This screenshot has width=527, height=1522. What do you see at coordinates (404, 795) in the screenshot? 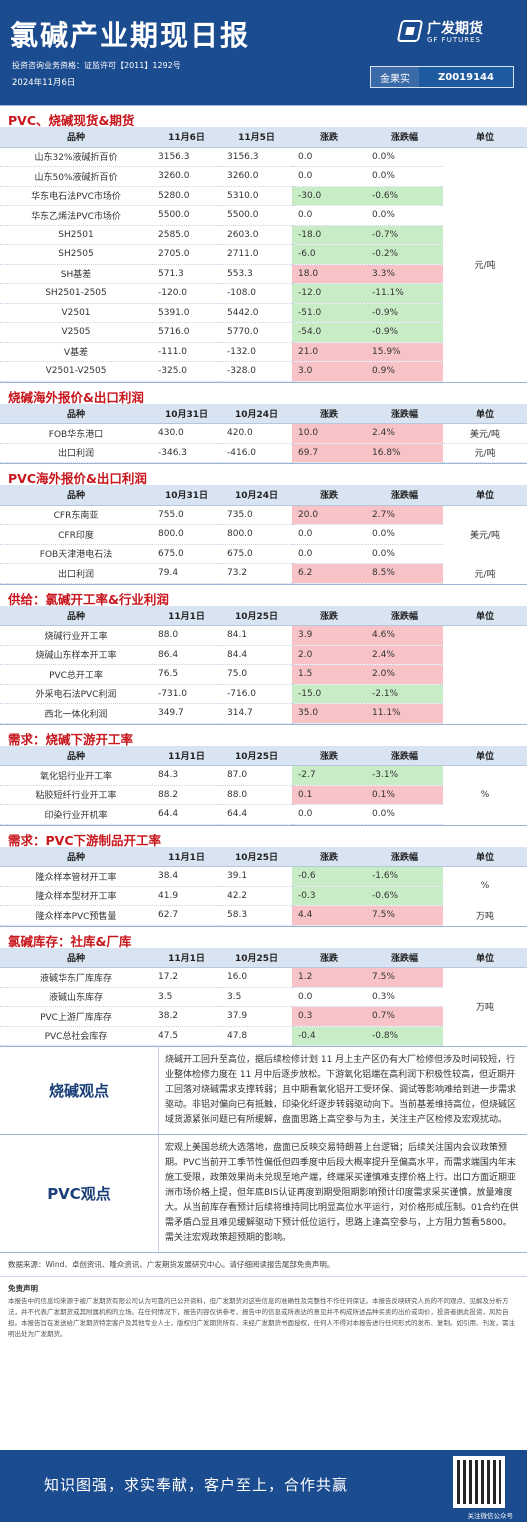
I see `change-pct: 0.1%` at bounding box center [404, 795].